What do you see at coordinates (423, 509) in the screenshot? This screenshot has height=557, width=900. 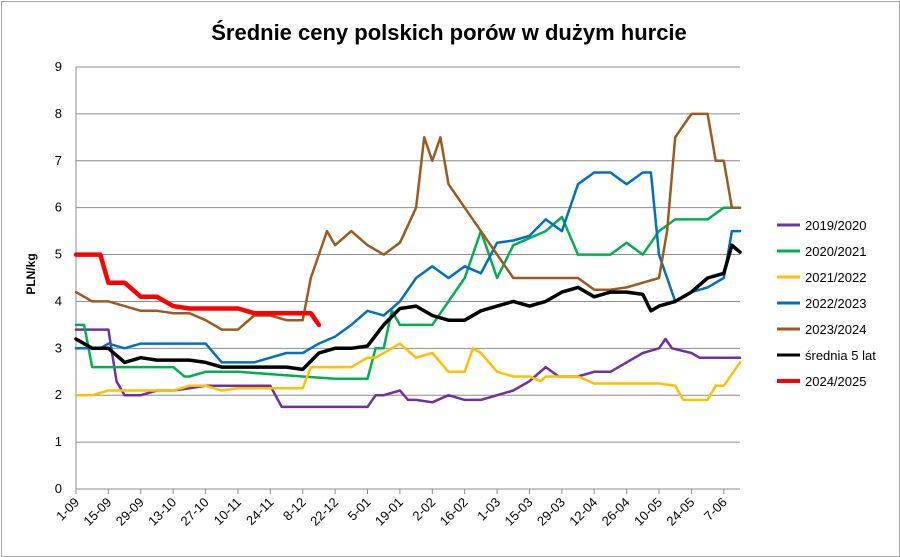 I see `x-tick-label: 2-02` at bounding box center [423, 509].